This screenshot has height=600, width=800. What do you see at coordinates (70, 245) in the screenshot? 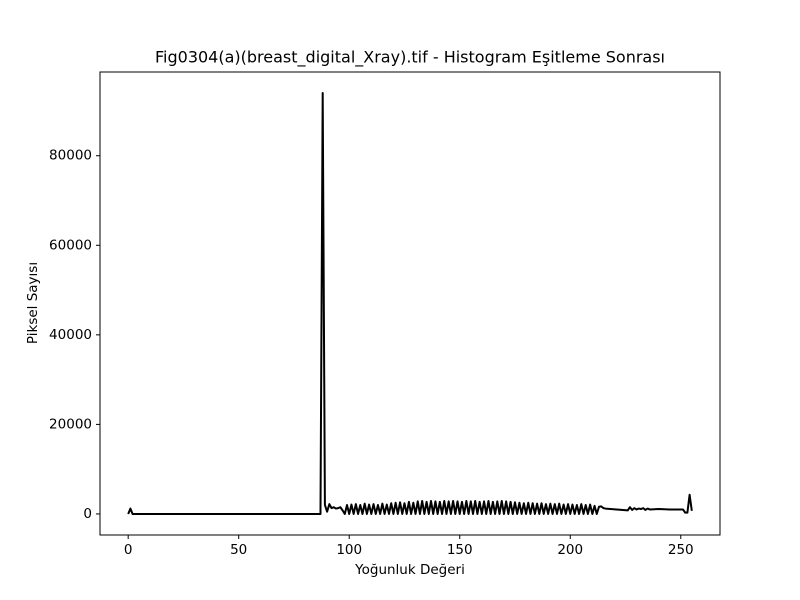
I see `y-tick-label: 60000` at bounding box center [70, 245].